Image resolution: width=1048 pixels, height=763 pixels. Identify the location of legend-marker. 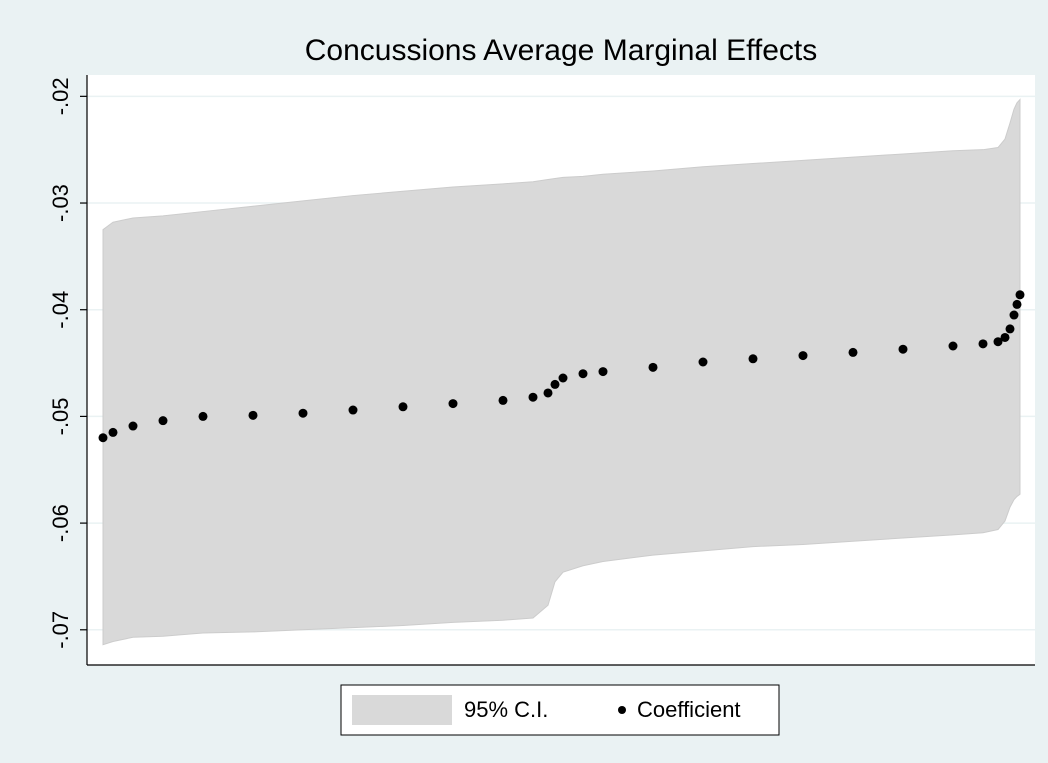
(622, 710).